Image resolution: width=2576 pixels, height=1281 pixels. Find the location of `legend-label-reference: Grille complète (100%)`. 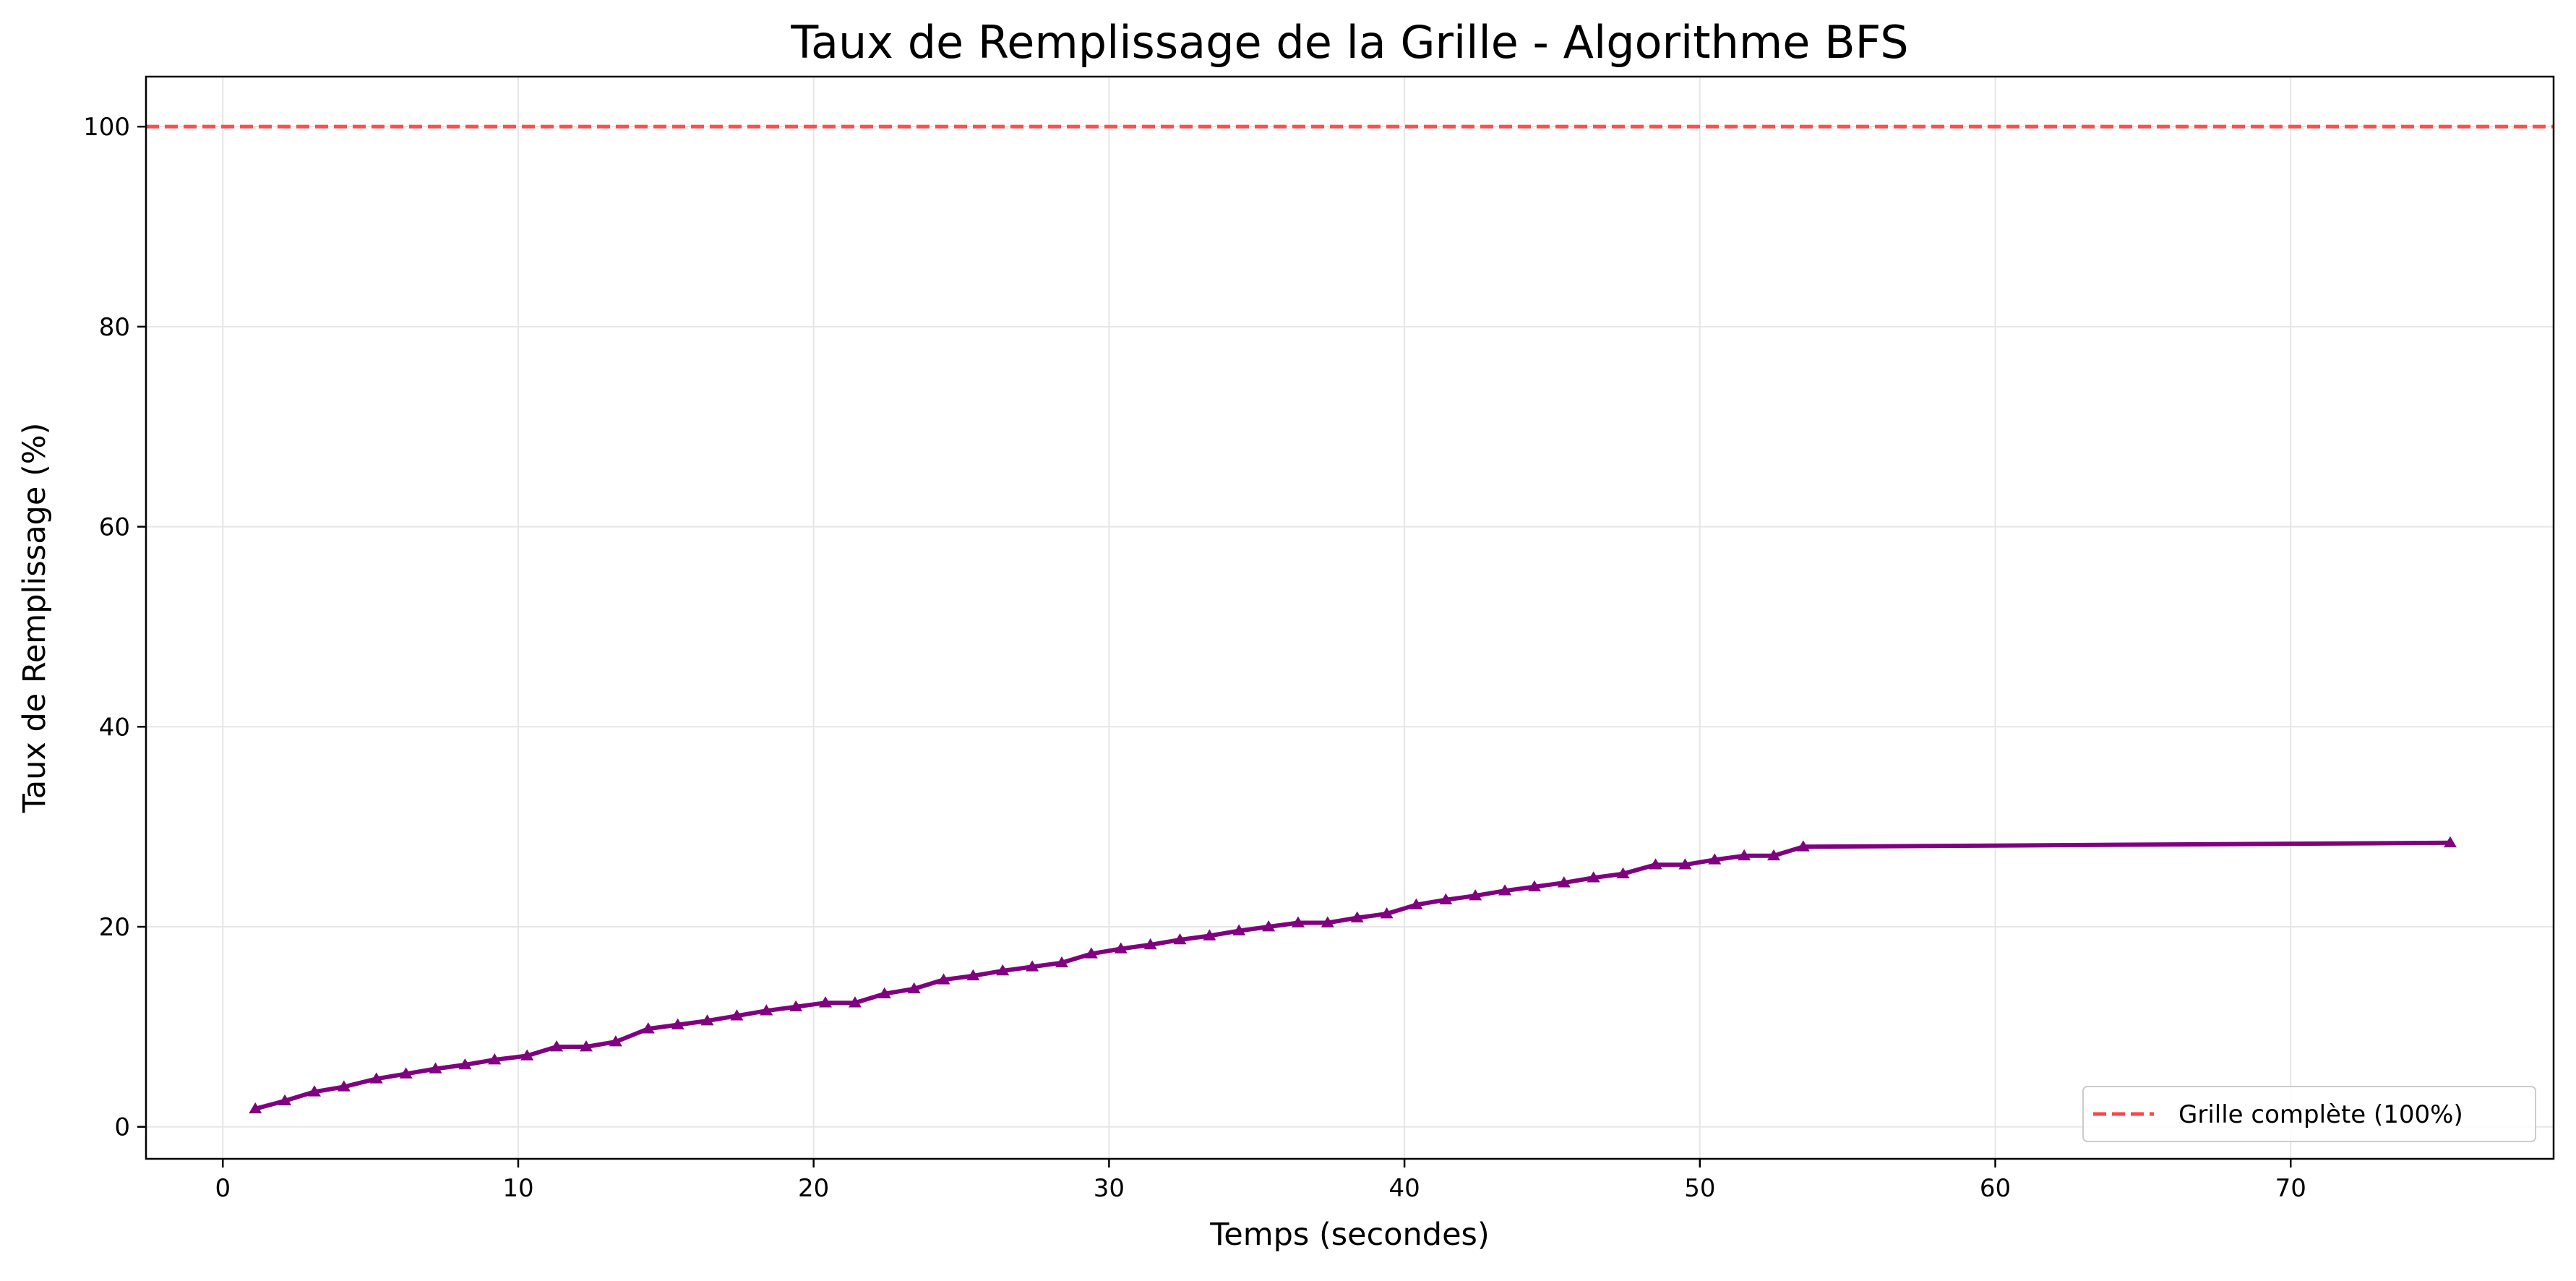

legend-label-reference: Grille complète (100%) is located at coordinates (2321, 1114).